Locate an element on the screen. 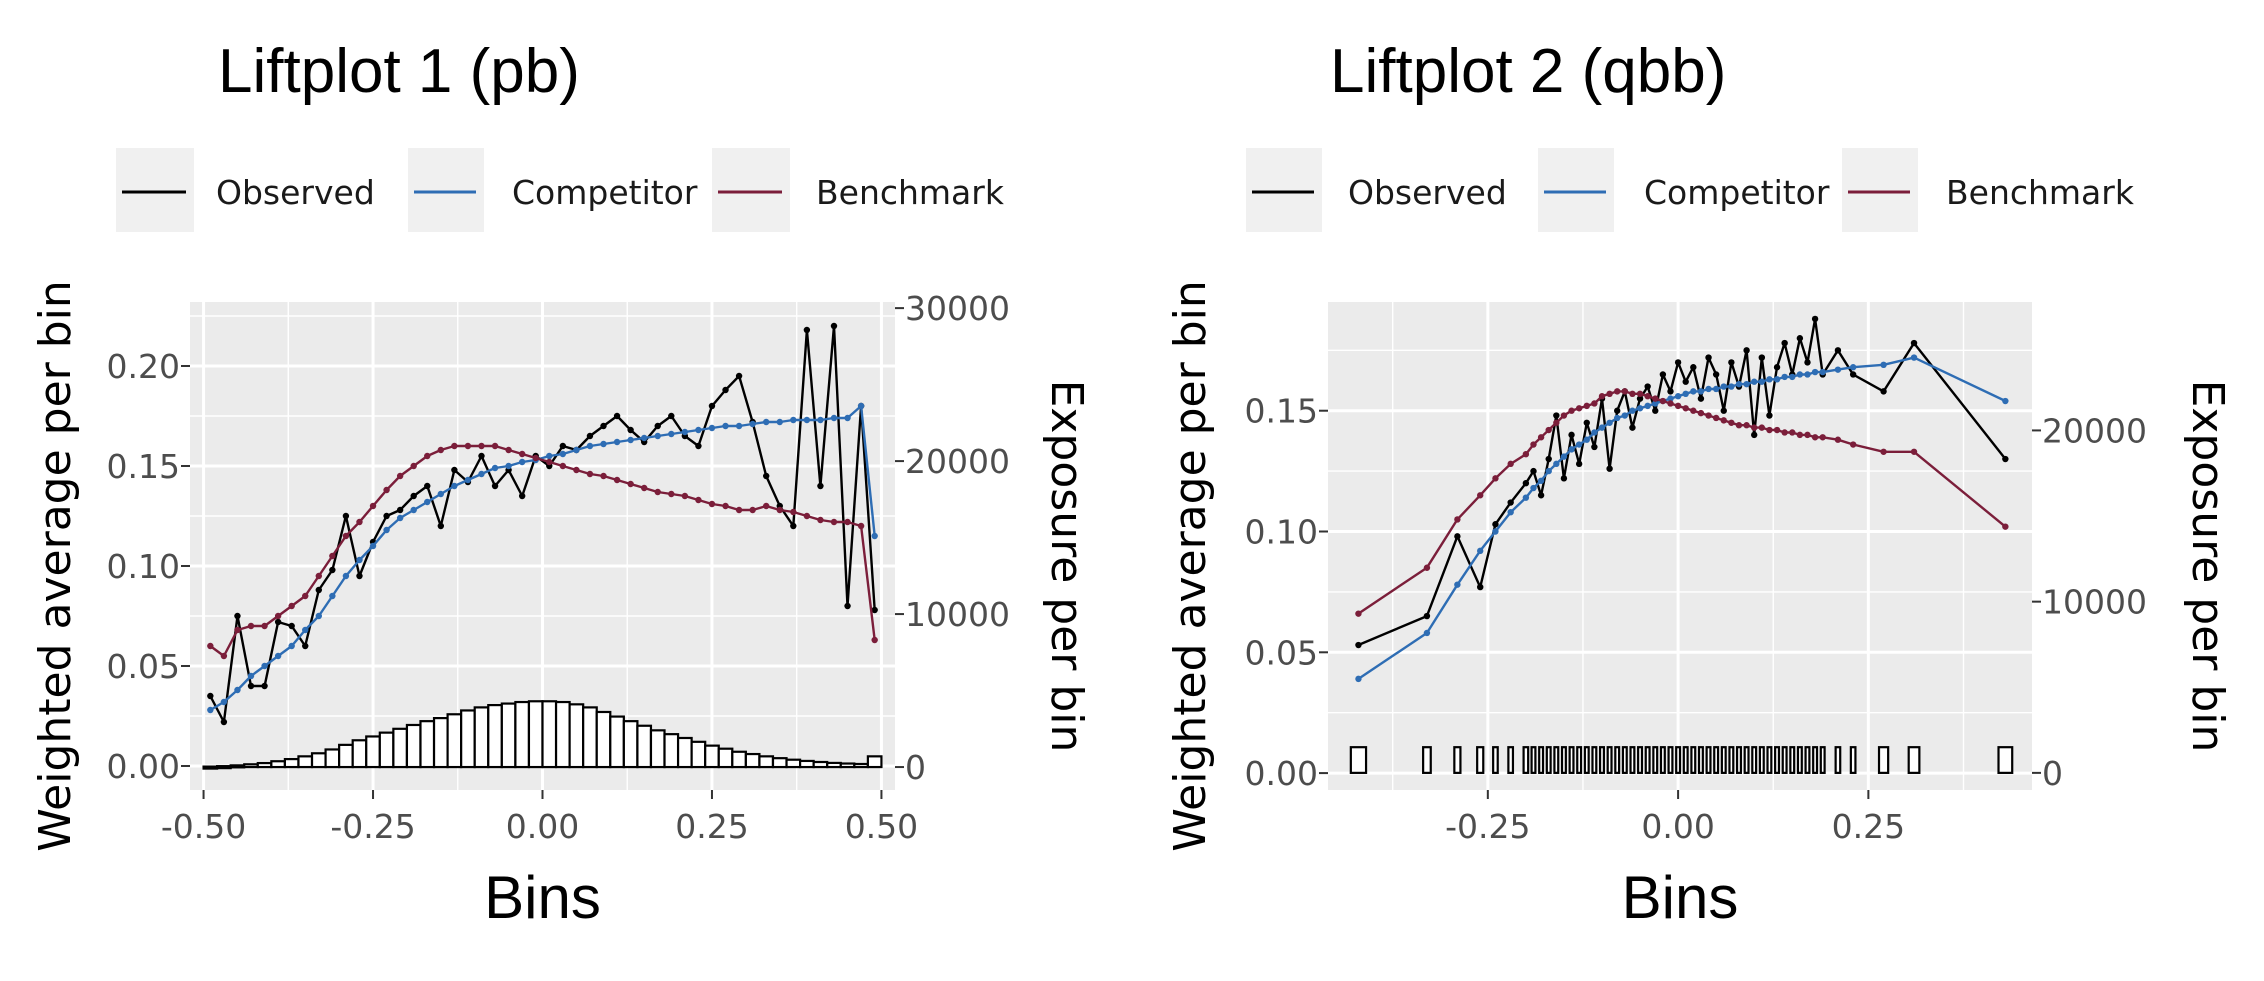 Image resolution: width=2264 pixels, height=981 pixels. y2-tick-label: 30000 is located at coordinates (957, 308).